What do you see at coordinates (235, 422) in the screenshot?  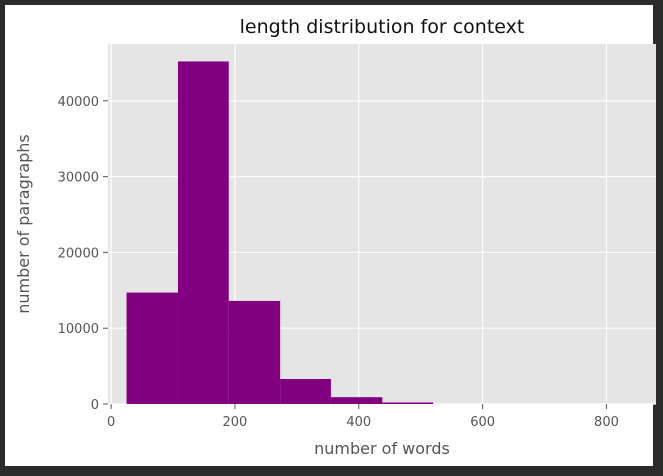 I see `x-tick-label: 200` at bounding box center [235, 422].